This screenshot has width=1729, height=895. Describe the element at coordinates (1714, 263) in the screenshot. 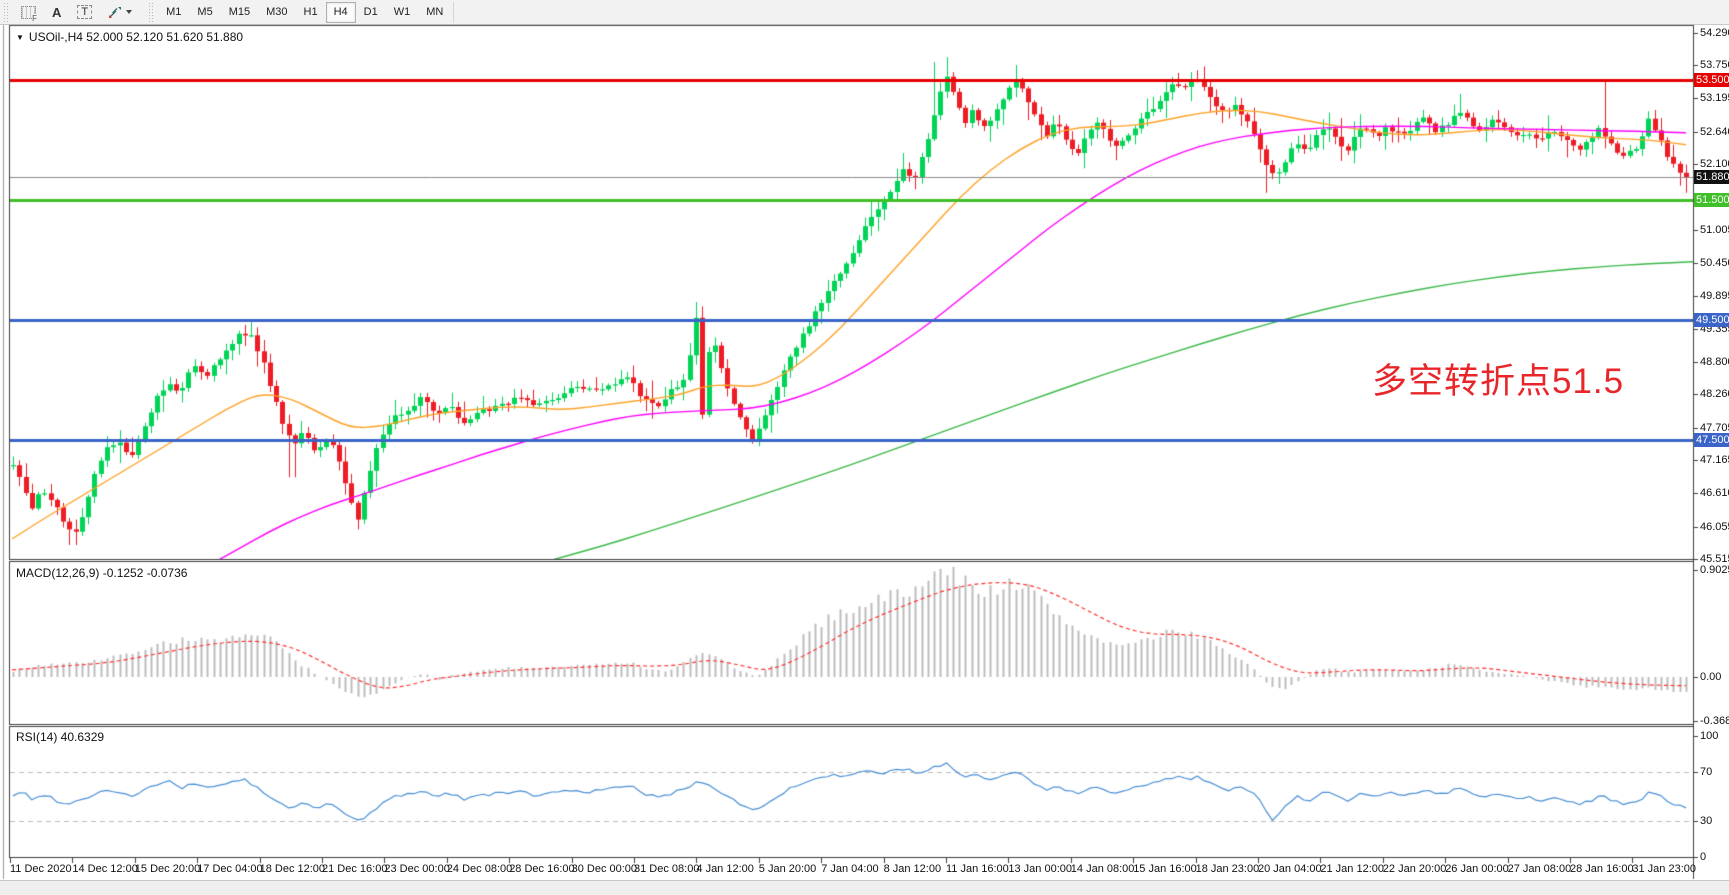

I see `price-tick-label: 50.450` at that location.